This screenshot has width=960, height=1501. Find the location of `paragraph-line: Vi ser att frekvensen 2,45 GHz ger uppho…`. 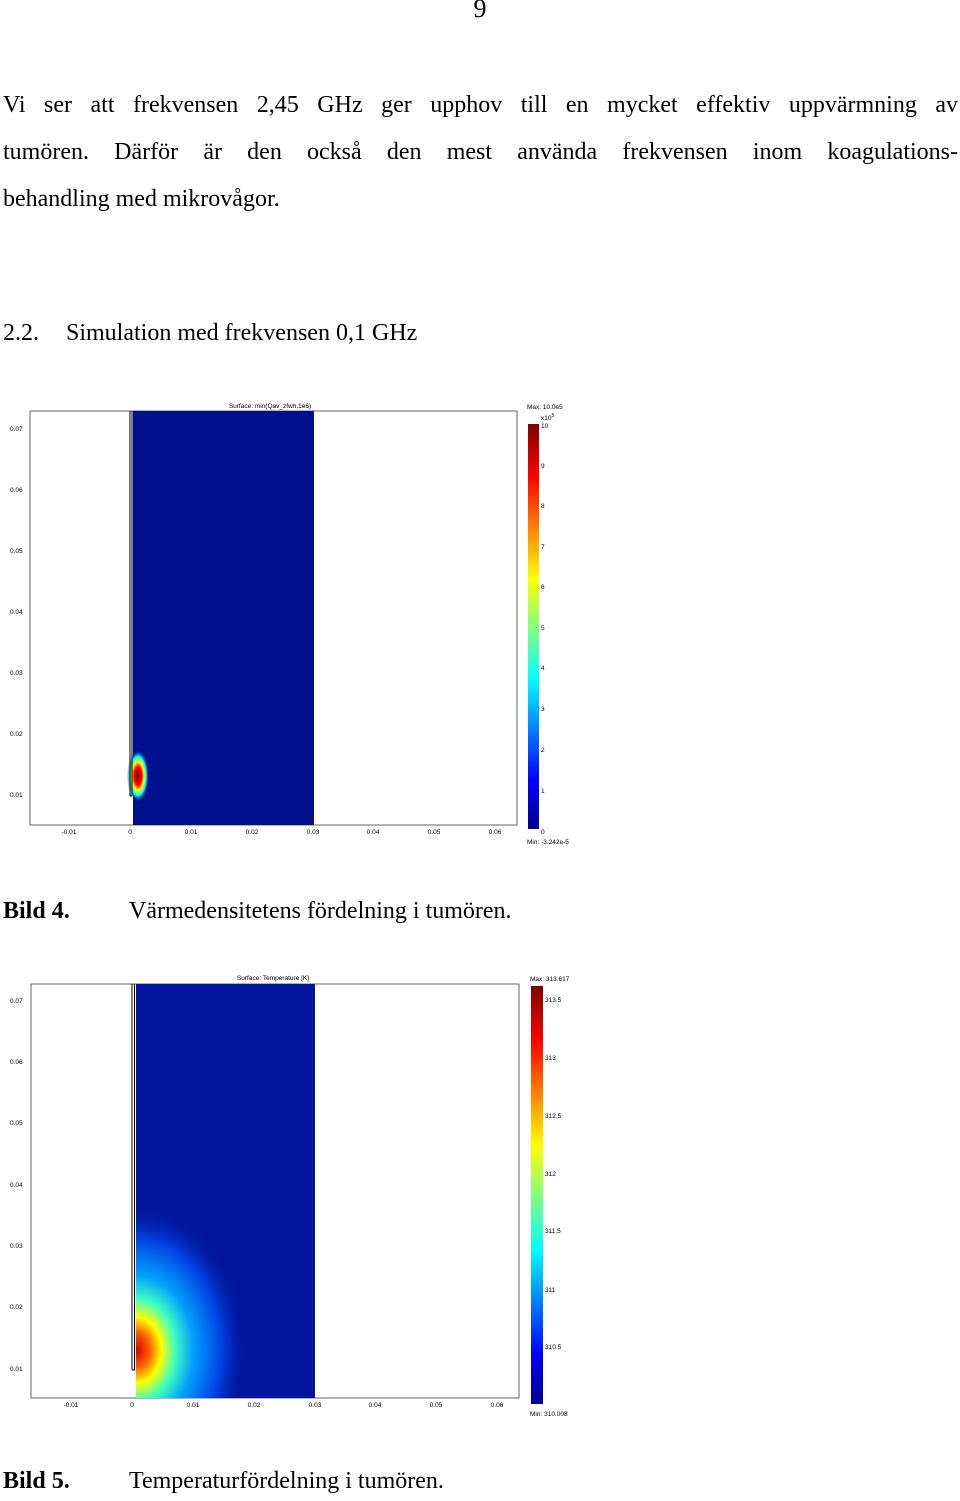

paragraph-line: Vi ser att frekvensen 2,45 GHz ger uppho… is located at coordinates (480, 105).